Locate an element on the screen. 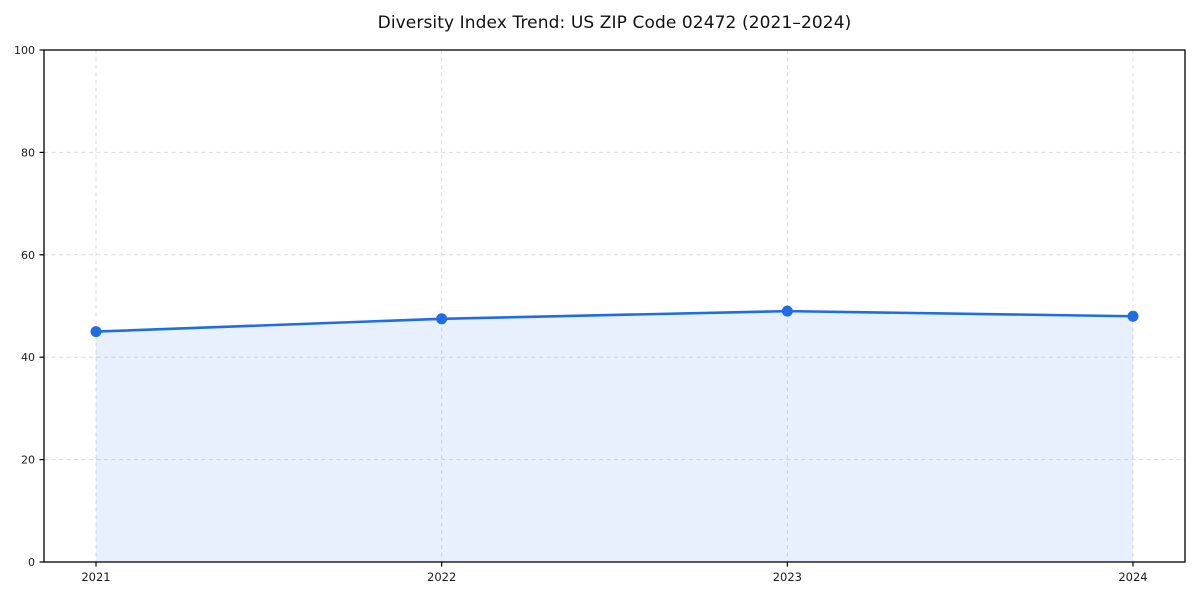 Image resolution: width=1200 pixels, height=600 pixels. trend-line is located at coordinates (614, 321).